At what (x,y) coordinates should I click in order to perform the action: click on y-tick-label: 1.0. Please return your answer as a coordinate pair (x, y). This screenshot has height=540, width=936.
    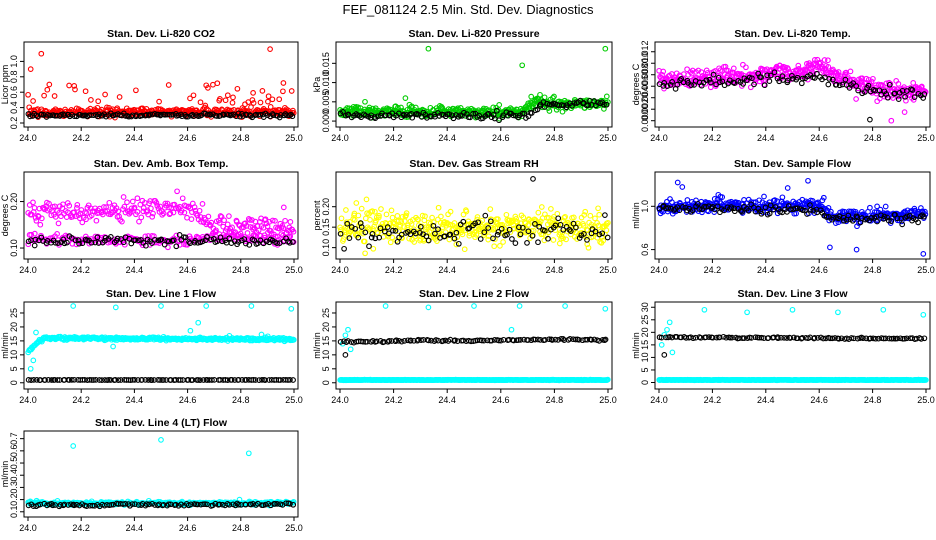
    Looking at the image, I should click on (14, 61).